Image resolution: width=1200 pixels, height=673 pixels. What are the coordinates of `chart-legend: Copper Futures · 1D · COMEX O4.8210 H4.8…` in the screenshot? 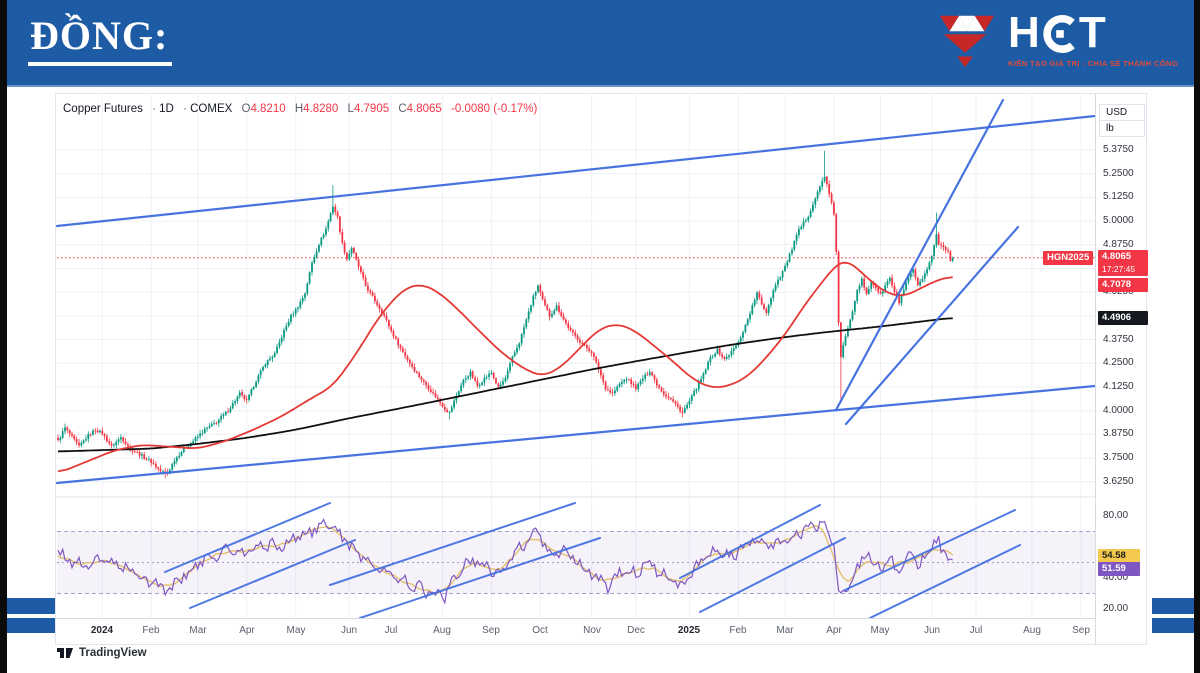 It's located at (300, 109).